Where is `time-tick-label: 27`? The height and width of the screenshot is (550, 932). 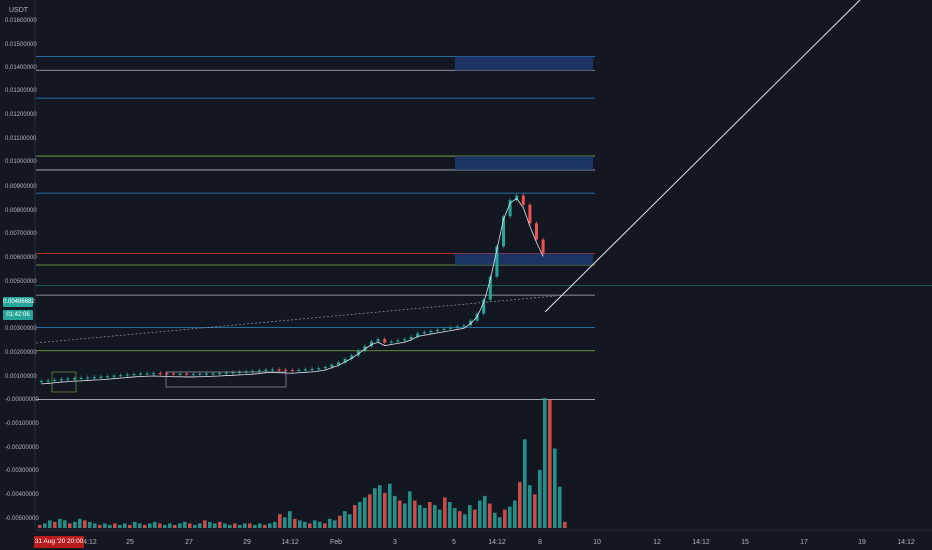
time-tick-label: 27 is located at coordinates (189, 542).